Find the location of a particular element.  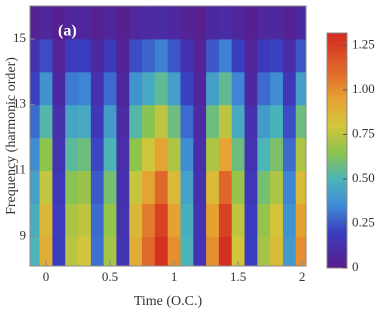

colorbar-tick-label: 1.25 is located at coordinates (363, 43).